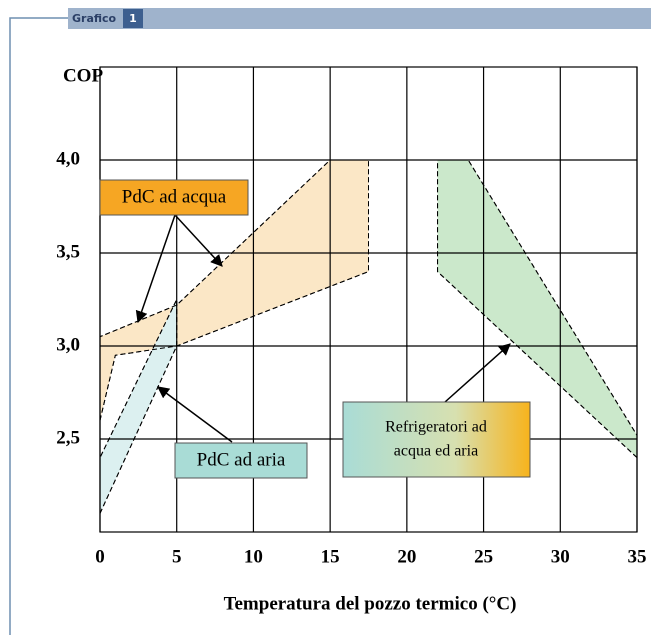 Image resolution: width=651 pixels, height=640 pixels. I want to click on header-number: 1, so click(133, 18).